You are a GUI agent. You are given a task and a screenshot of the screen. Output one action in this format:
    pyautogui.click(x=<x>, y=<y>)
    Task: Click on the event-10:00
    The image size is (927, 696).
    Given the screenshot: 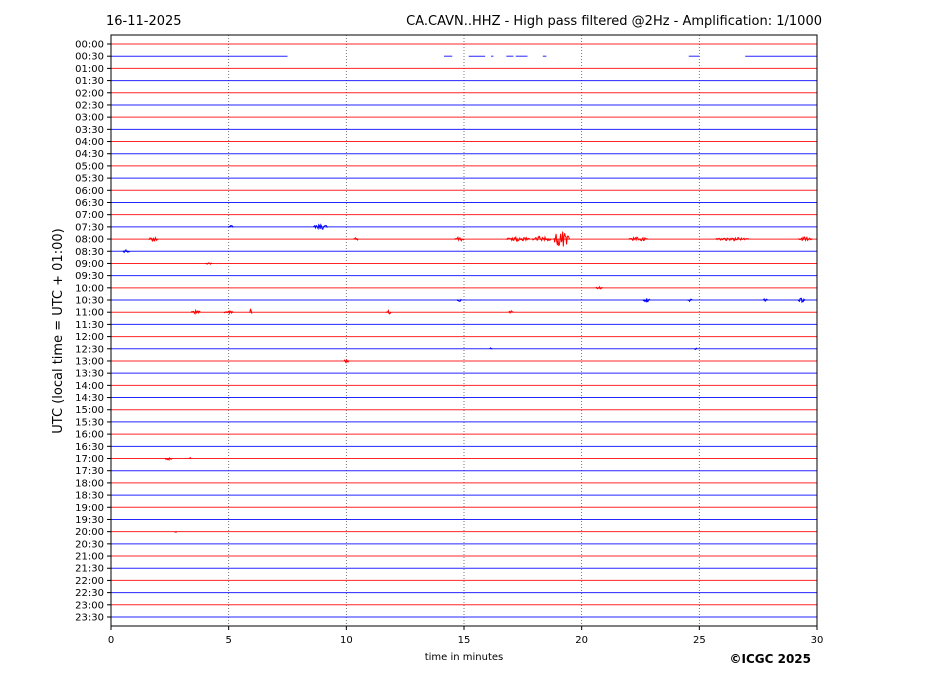 What is the action you would take?
    pyautogui.click(x=599, y=287)
    